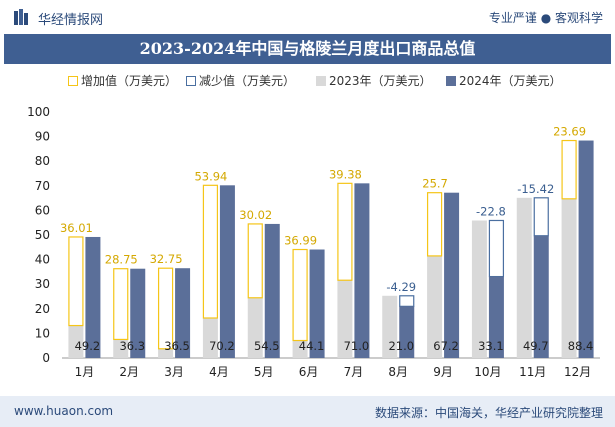 The height and width of the screenshot is (427, 615). I want to click on value-label-2024: 67.2, so click(446, 346).